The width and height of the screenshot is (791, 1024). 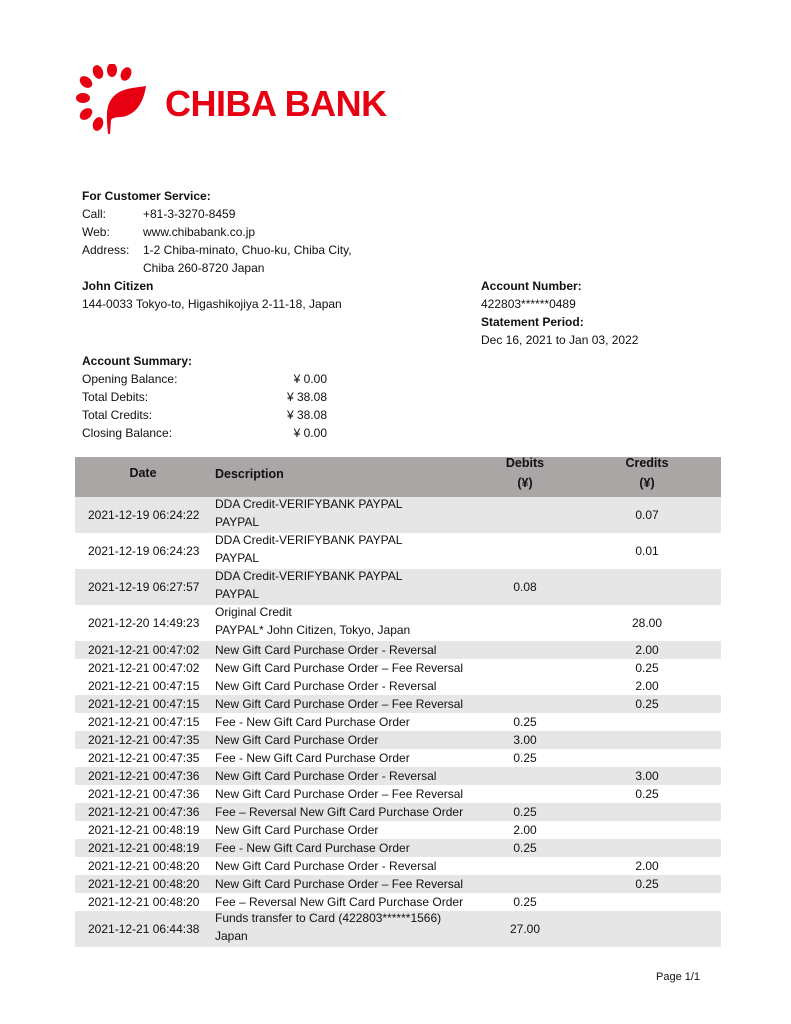 What do you see at coordinates (560, 340) in the screenshot?
I see `statement-period: Dec 16, 2021 to Jan 03, 2022` at bounding box center [560, 340].